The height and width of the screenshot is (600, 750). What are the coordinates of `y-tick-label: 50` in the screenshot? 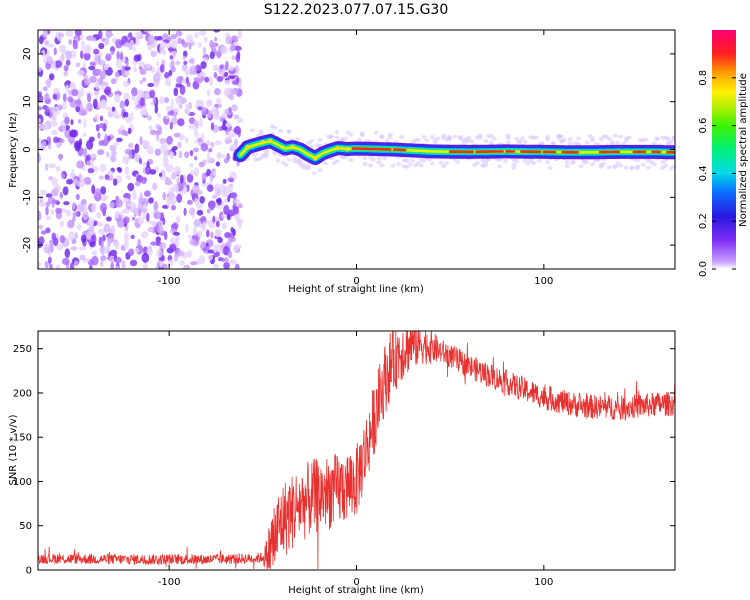 It's located at (25, 526).